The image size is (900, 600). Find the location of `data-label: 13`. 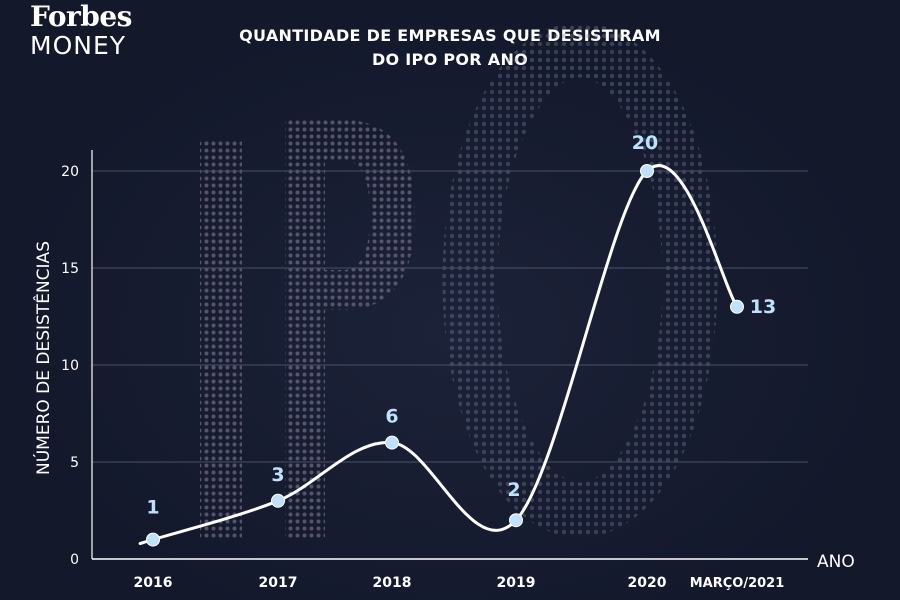

data-label: 13 is located at coordinates (763, 307).